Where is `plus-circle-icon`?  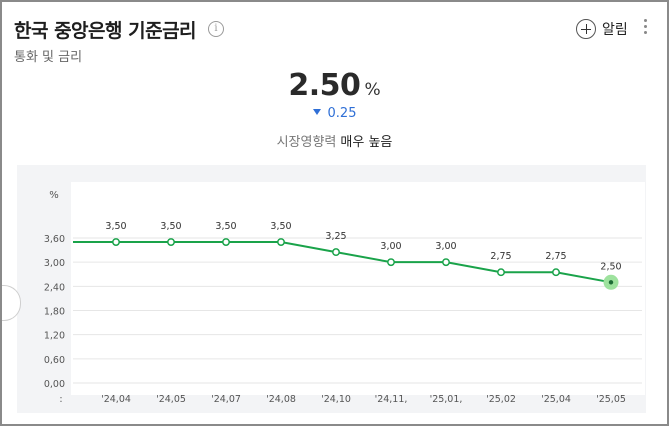
plus-circle-icon is located at coordinates (586, 29).